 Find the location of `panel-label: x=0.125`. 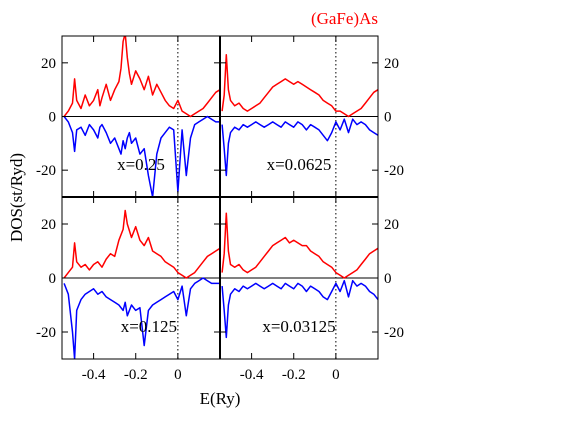

panel-label: x=0.125 is located at coordinates (149, 326).